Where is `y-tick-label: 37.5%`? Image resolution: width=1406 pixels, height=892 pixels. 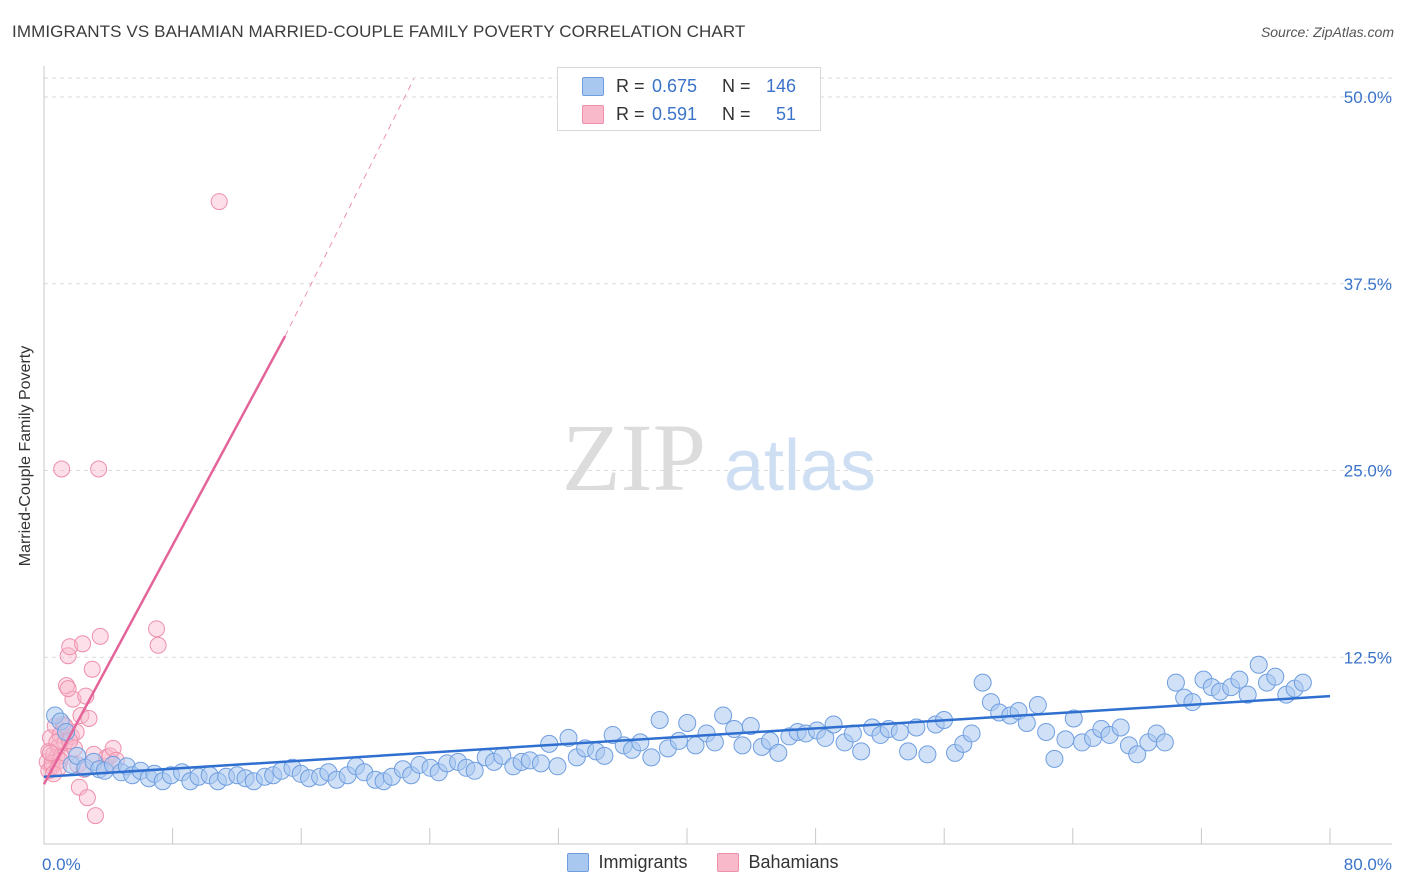
y-tick-label: 37.5% is located at coordinates (1368, 284).